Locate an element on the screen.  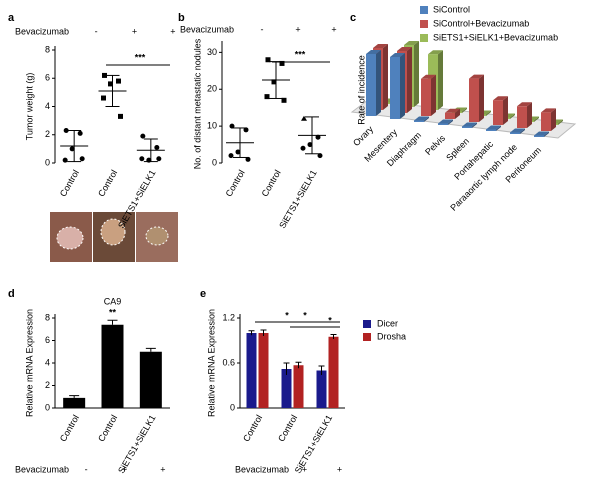
legend-label: Dicer is located at coordinates (387, 323).